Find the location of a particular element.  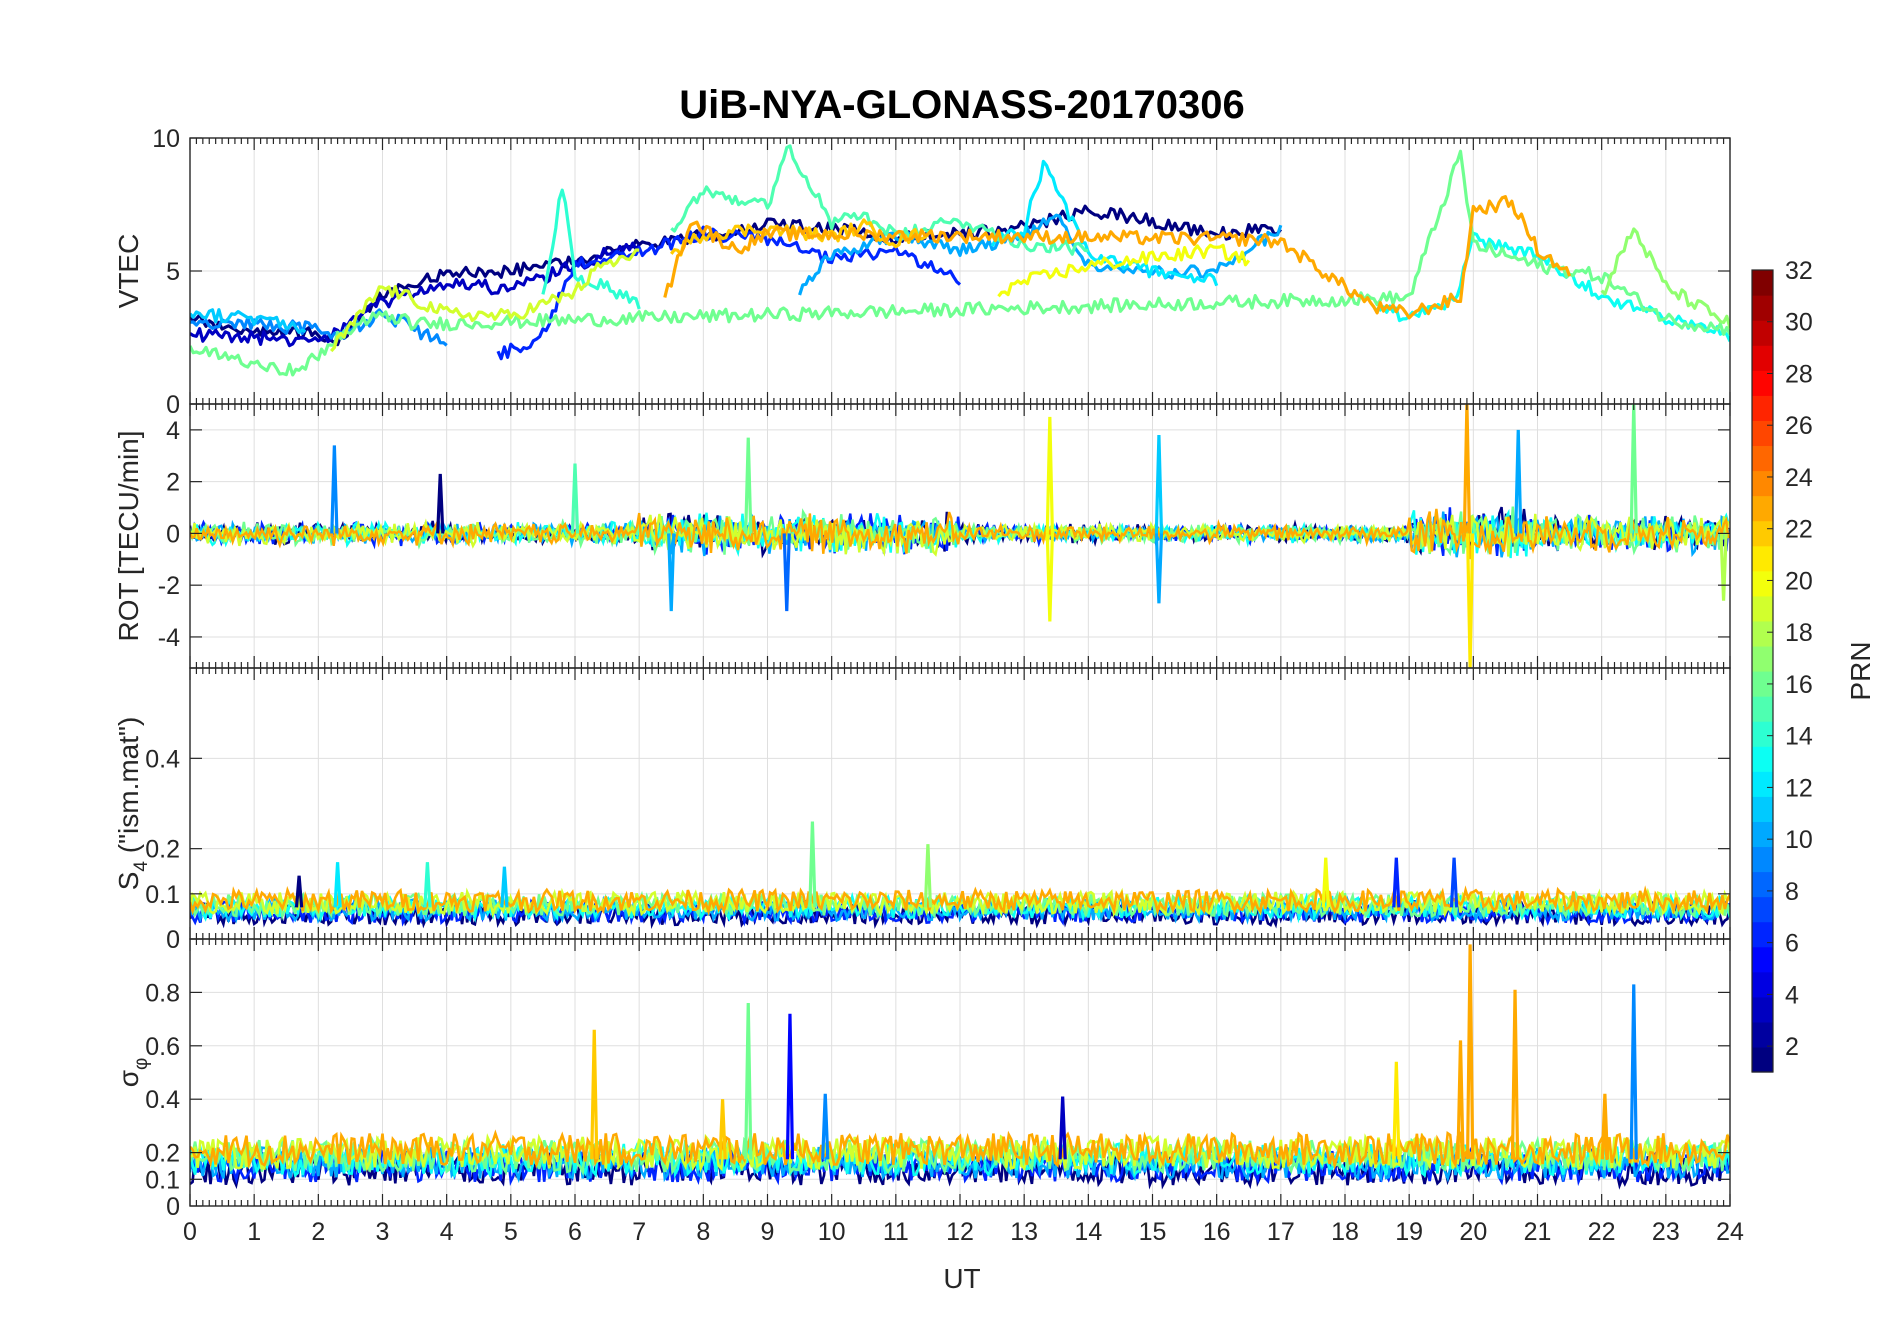

y-axis-label-s4: S4 ("ism.mat") is located at coordinates (132, 804).